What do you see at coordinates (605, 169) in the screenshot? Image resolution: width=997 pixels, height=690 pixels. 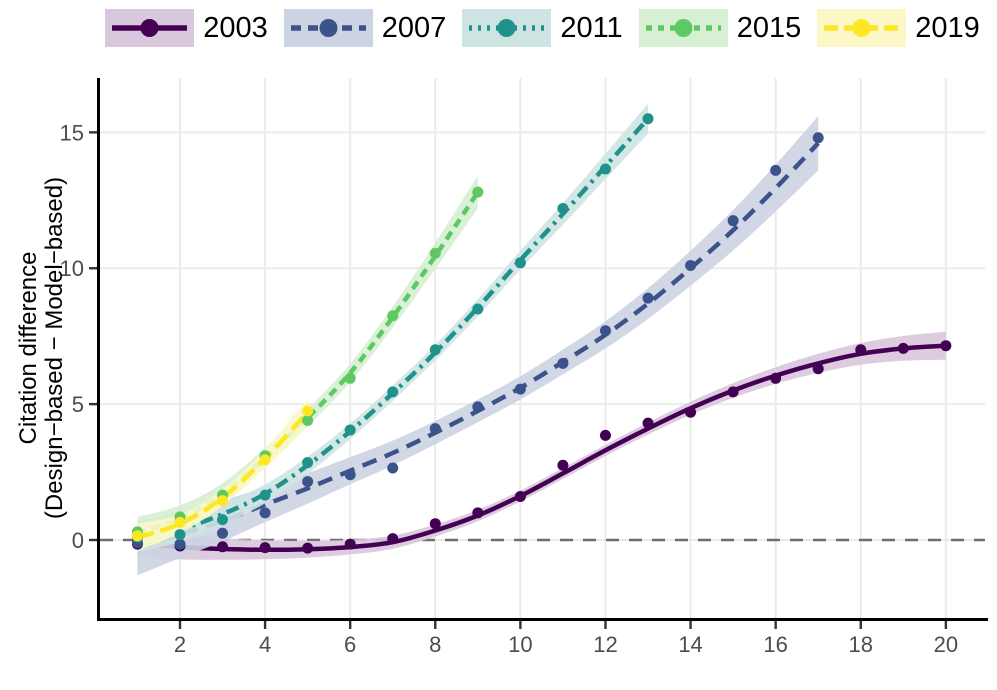 I see `point-2011-x12` at bounding box center [605, 169].